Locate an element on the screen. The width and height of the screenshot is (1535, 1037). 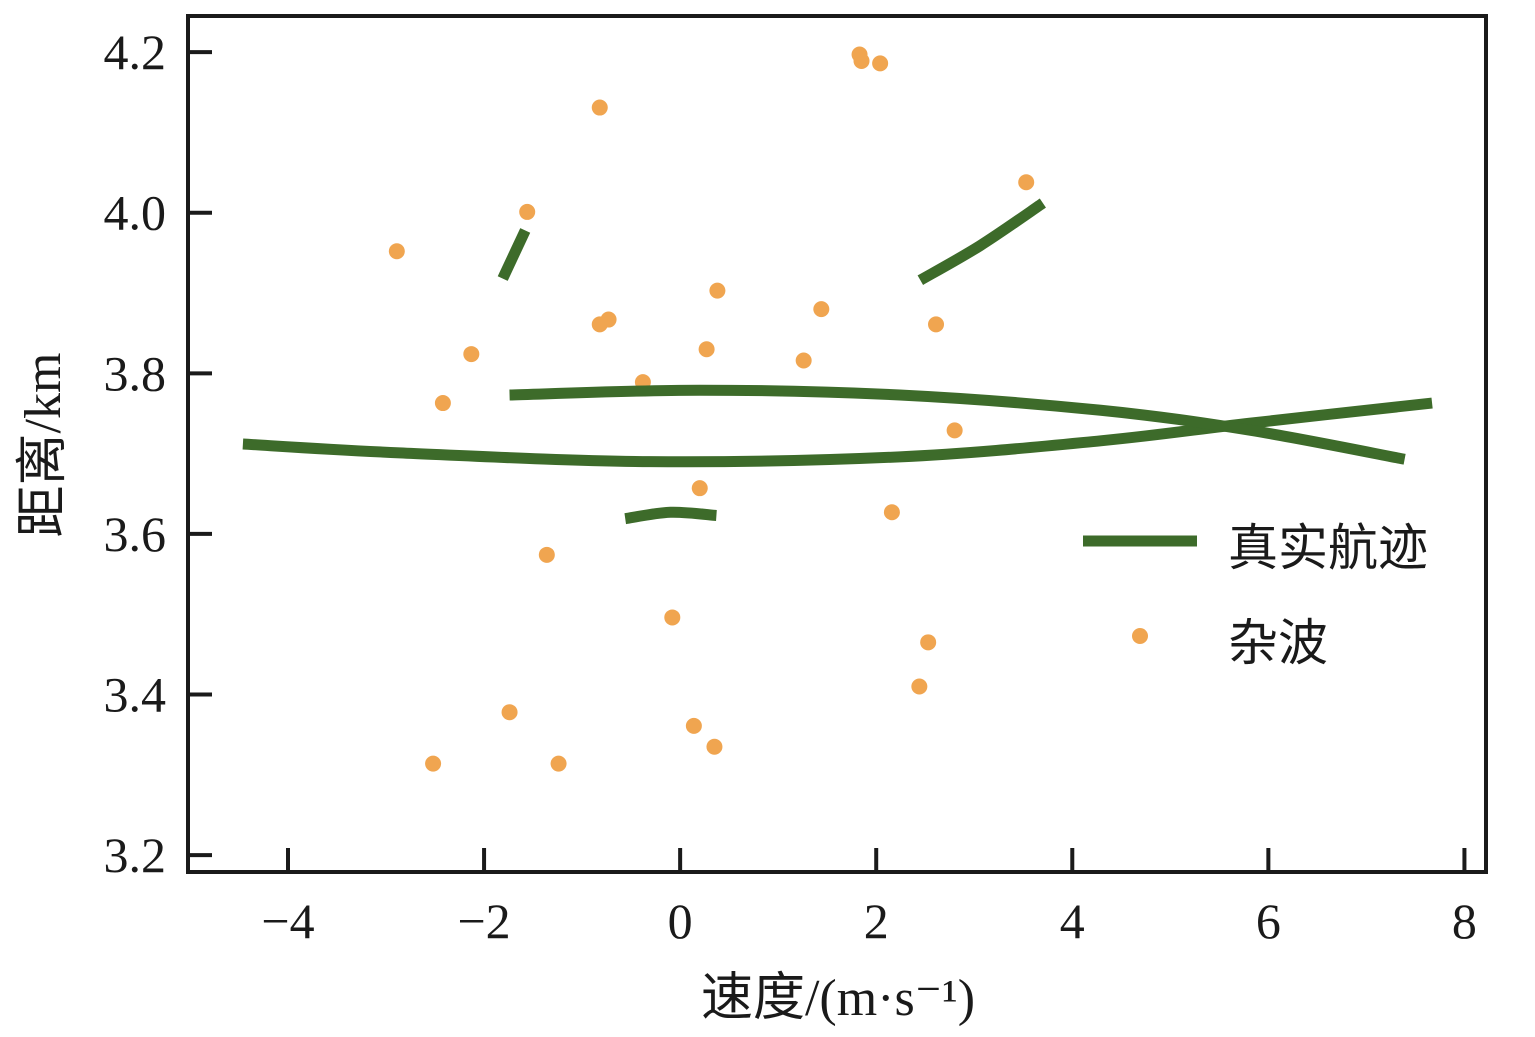
y-tick-label: 3.4 is located at coordinates (135, 695).